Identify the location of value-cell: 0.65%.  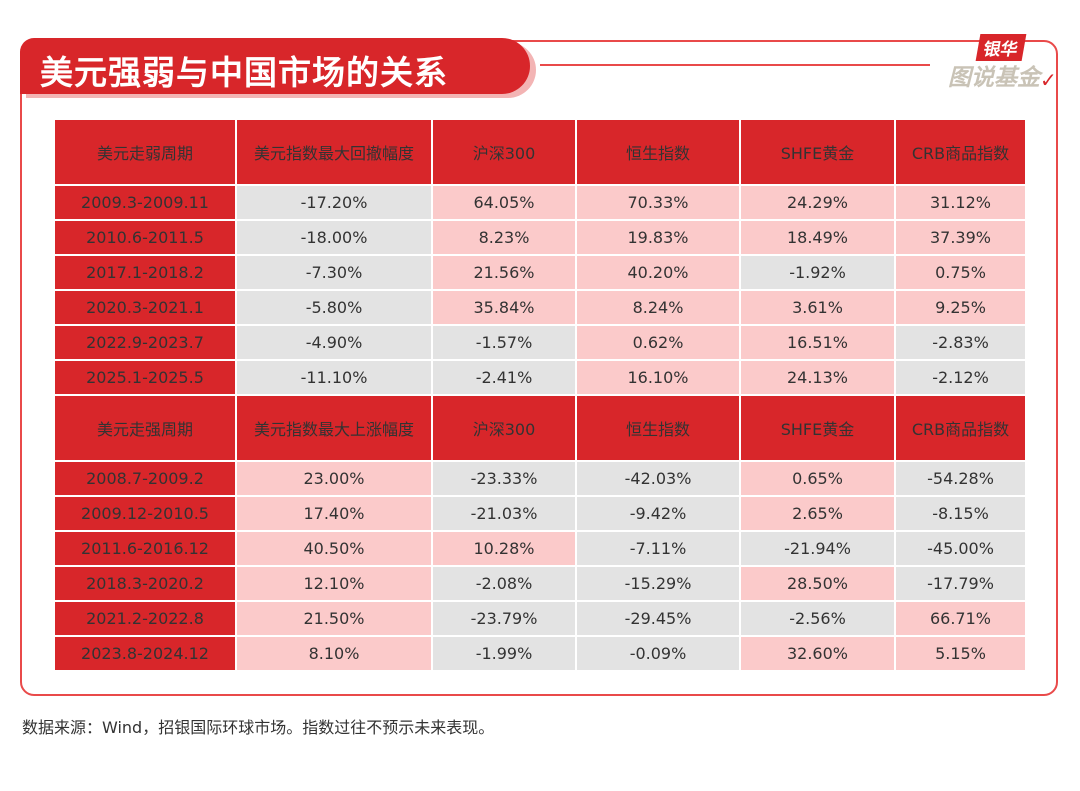
(817, 478).